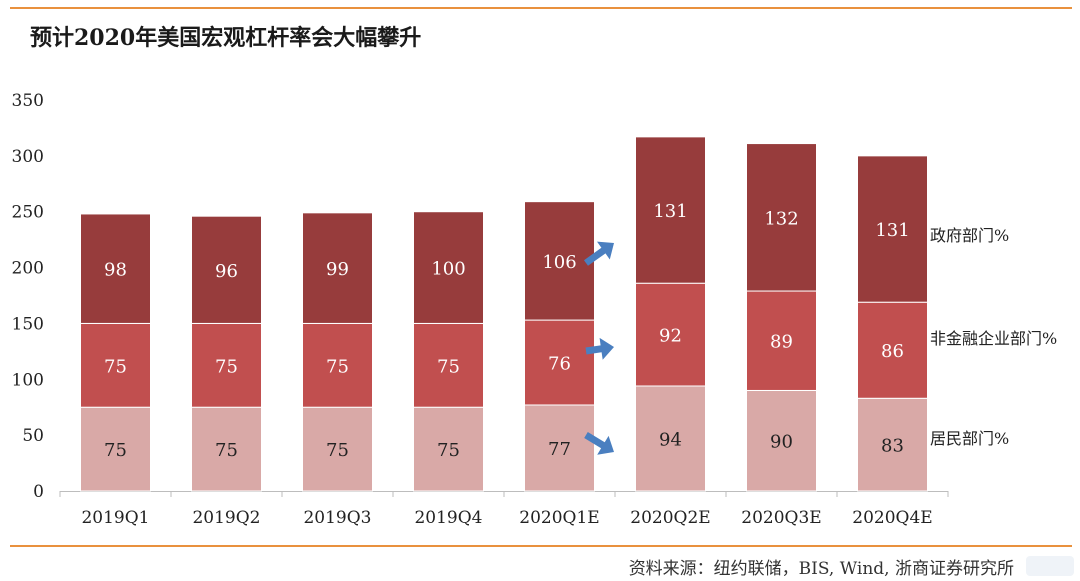 The image size is (1080, 581). What do you see at coordinates (28, 380) in the screenshot?
I see `y-tick-label: 100` at bounding box center [28, 380].